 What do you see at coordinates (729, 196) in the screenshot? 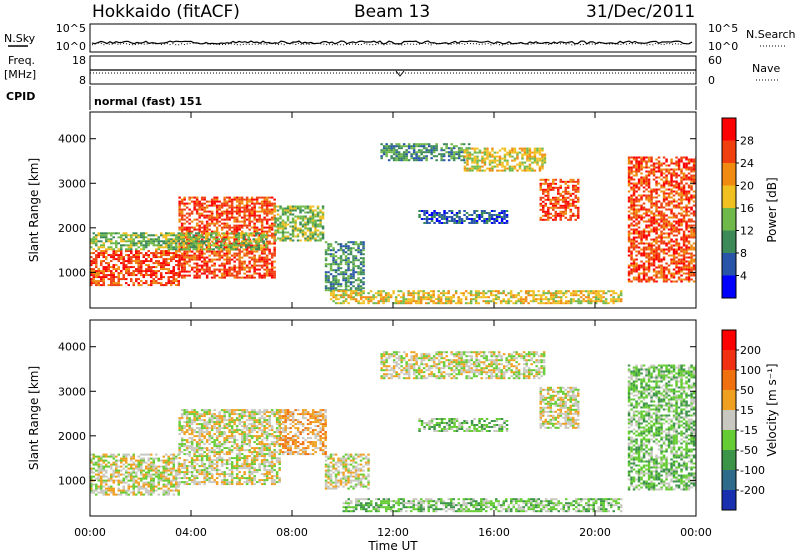
I see `colorbar-segment` at bounding box center [729, 196].